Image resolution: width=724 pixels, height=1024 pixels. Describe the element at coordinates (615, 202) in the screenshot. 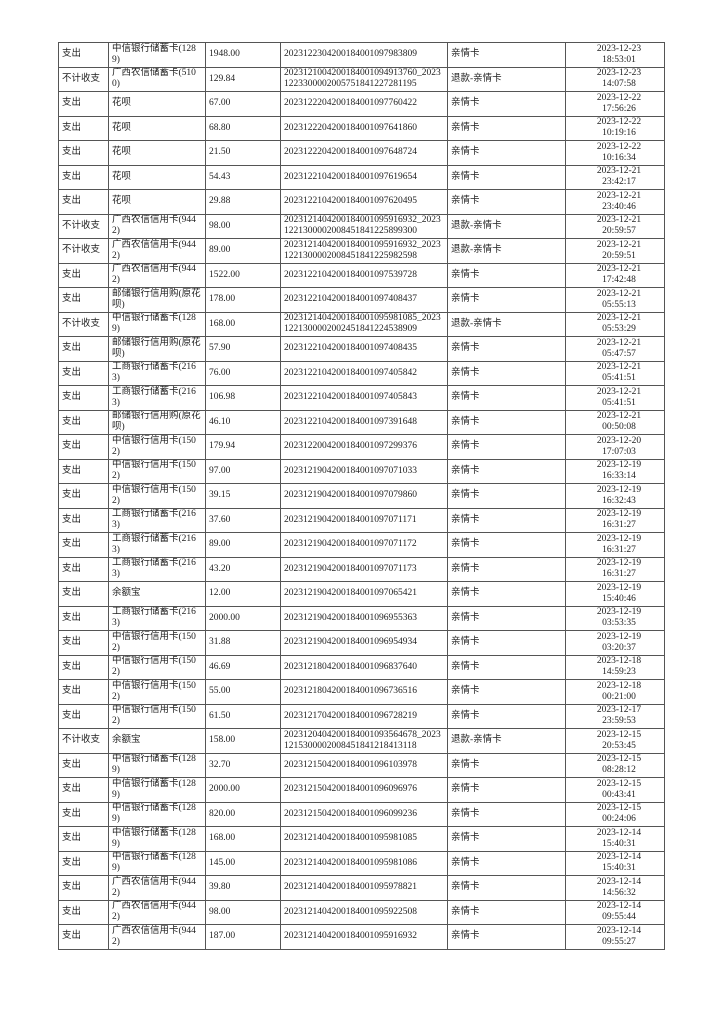

I see `datetime-cell: 2023-12-21 23:40:46` at that location.